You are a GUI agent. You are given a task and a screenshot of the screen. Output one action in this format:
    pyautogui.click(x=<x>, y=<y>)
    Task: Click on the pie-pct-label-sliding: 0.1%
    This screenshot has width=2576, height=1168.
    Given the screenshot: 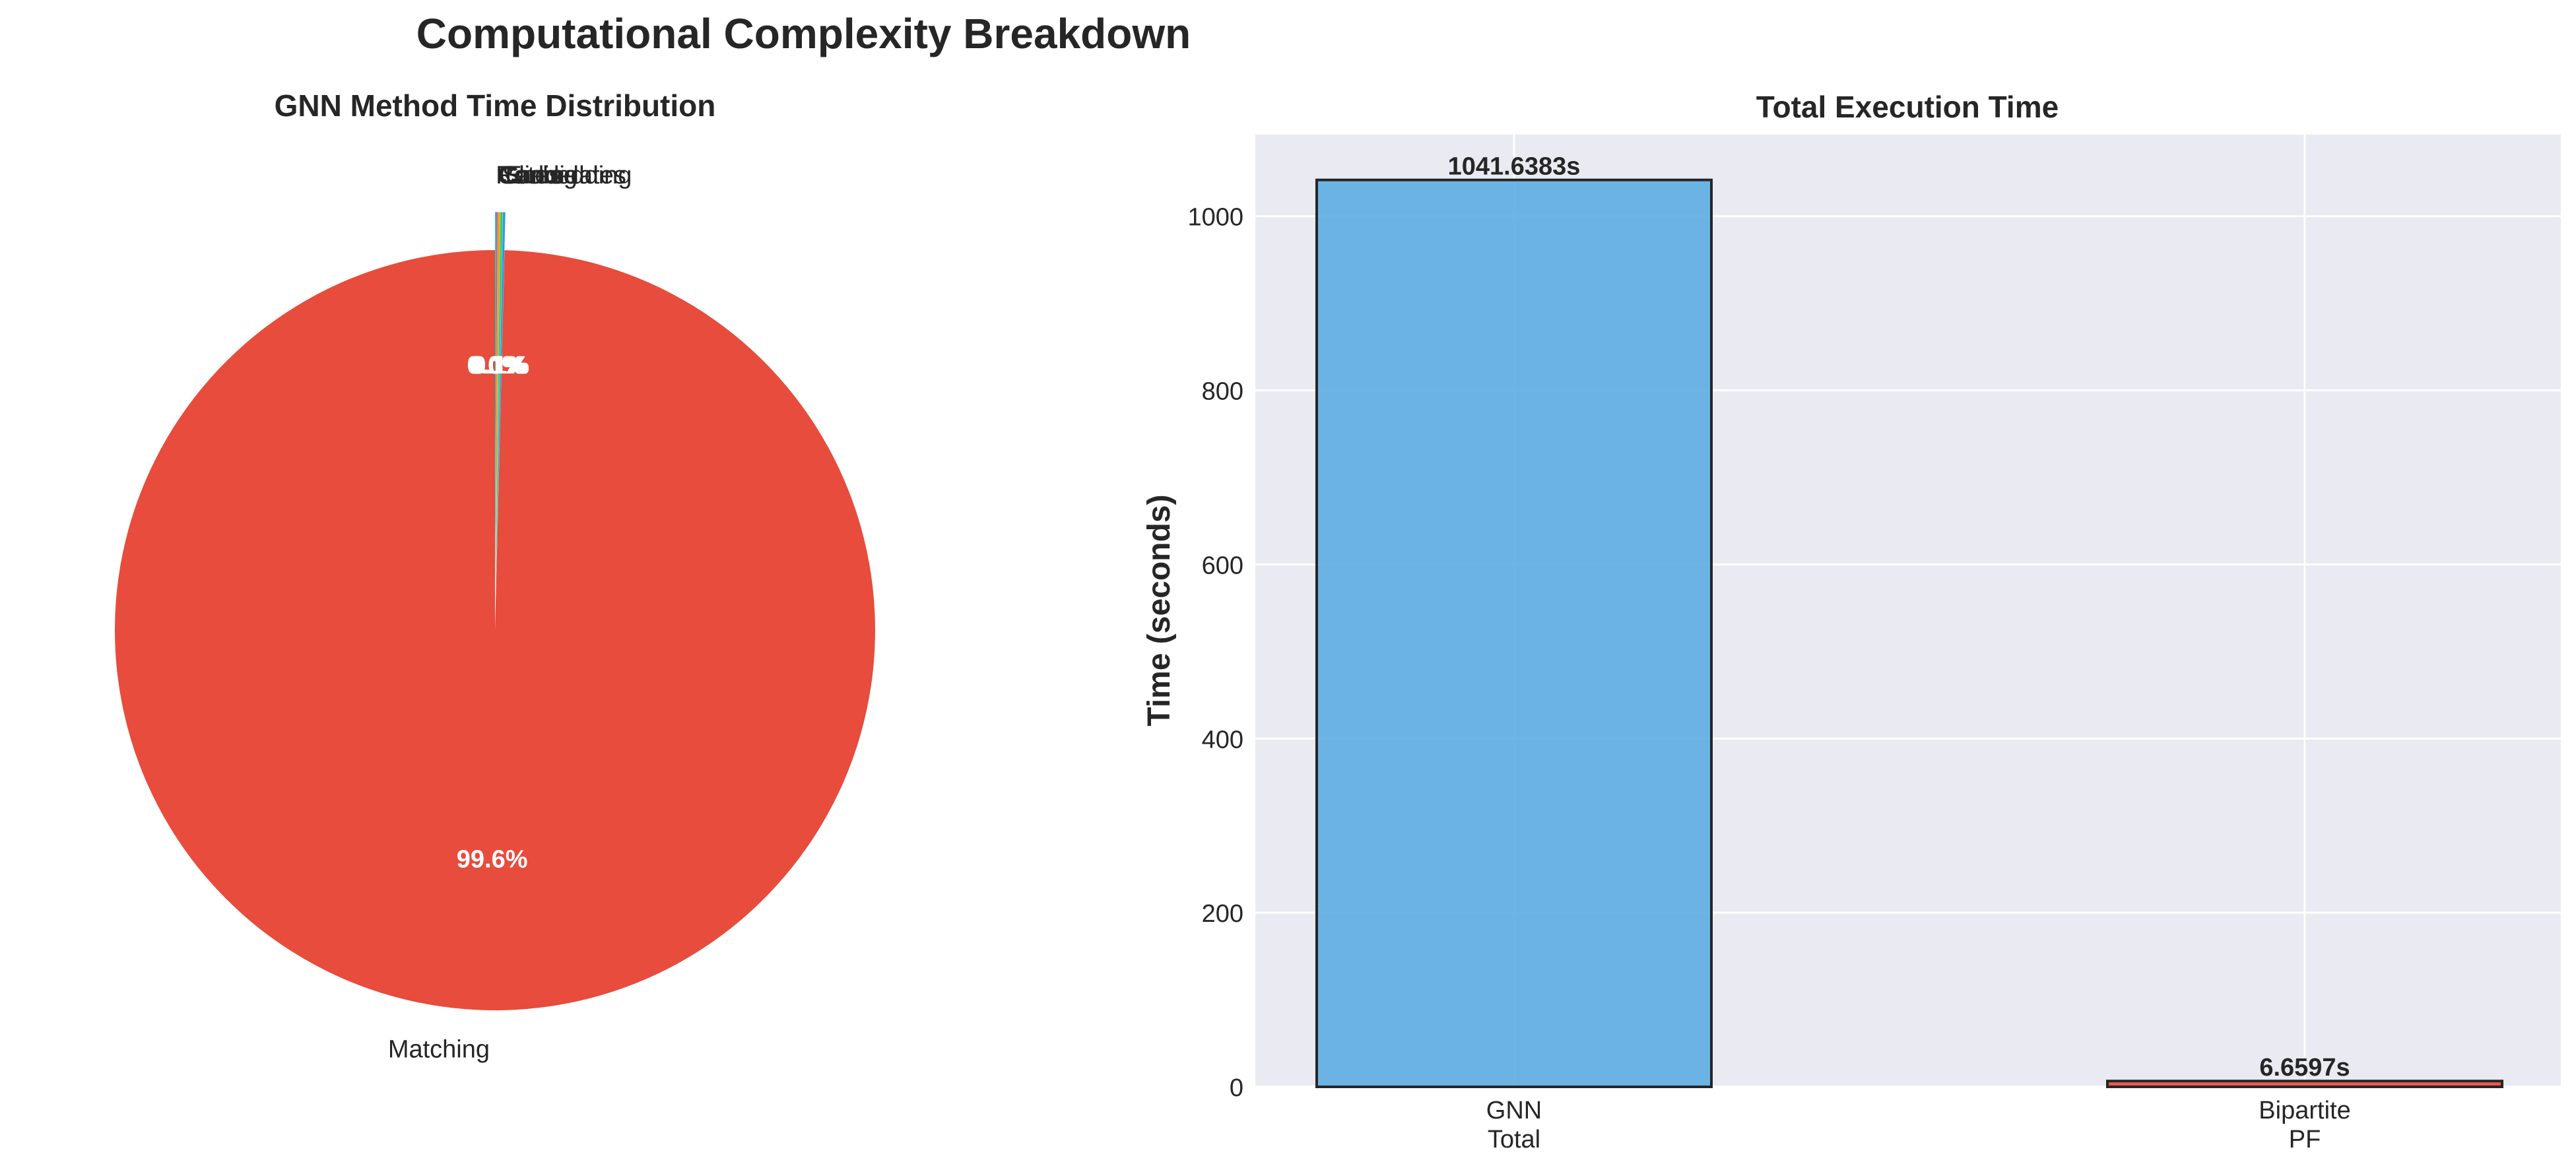 What is the action you would take?
    pyautogui.click(x=499, y=365)
    